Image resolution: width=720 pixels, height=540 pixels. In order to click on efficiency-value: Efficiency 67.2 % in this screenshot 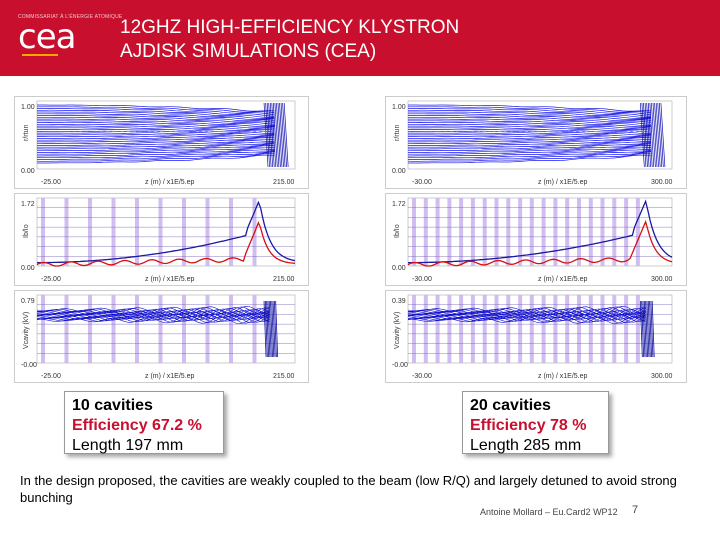, I will do `click(137, 425)`.